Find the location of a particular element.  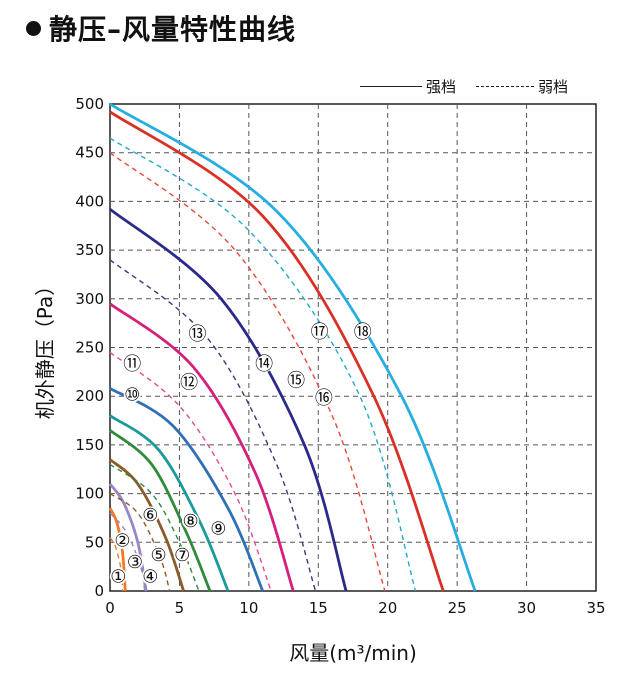

curve-label: ⑥ is located at coordinates (150, 515).